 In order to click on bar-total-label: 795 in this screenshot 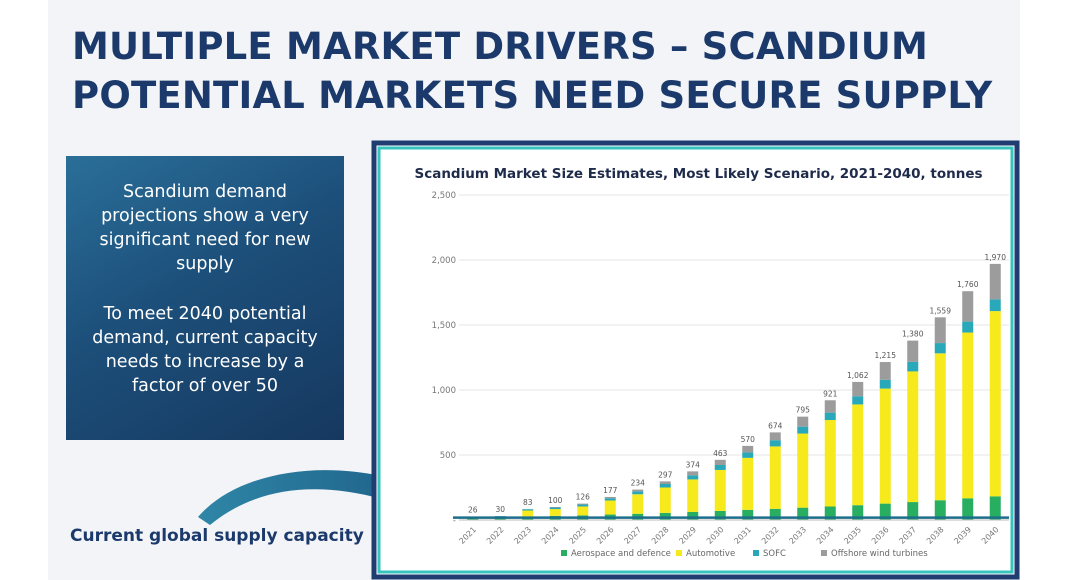, I will do `click(803, 410)`.